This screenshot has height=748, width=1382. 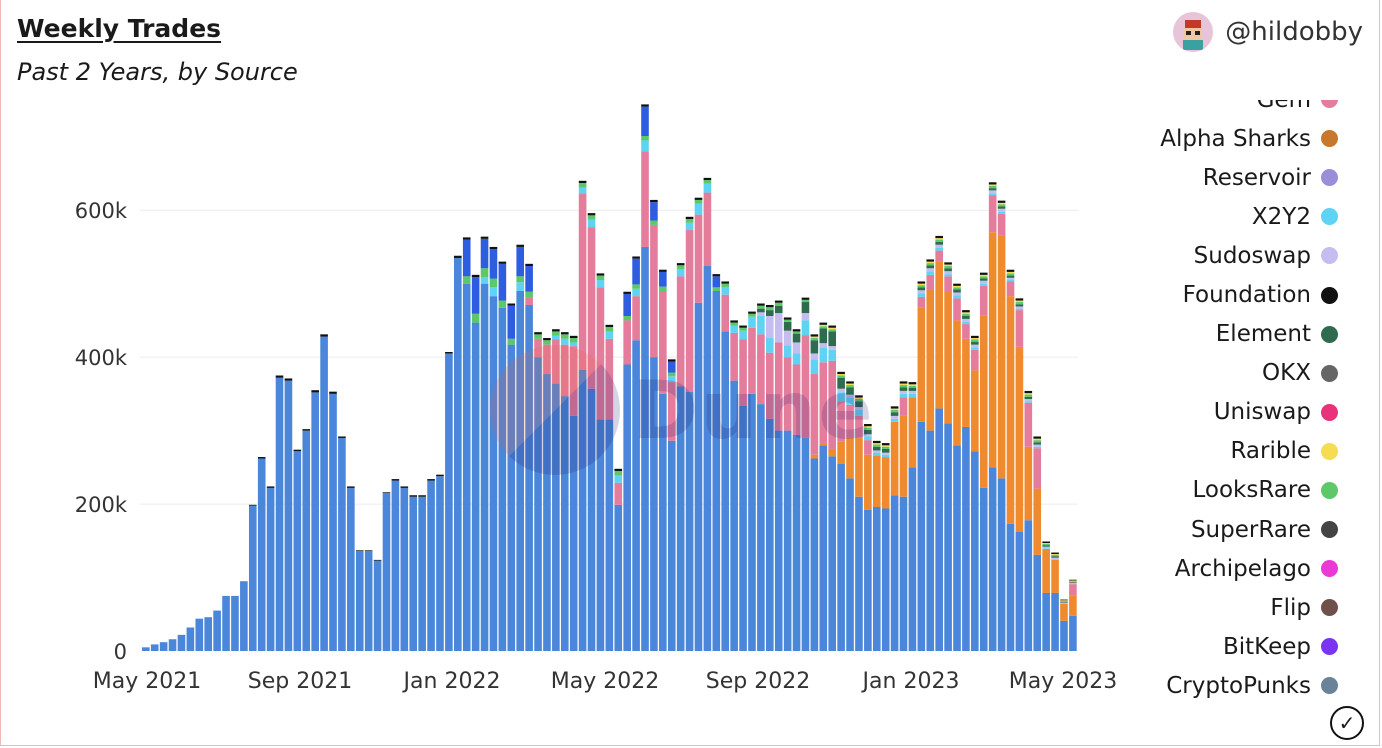 I want to click on legend-item: X2Y2, so click(x=1208, y=216).